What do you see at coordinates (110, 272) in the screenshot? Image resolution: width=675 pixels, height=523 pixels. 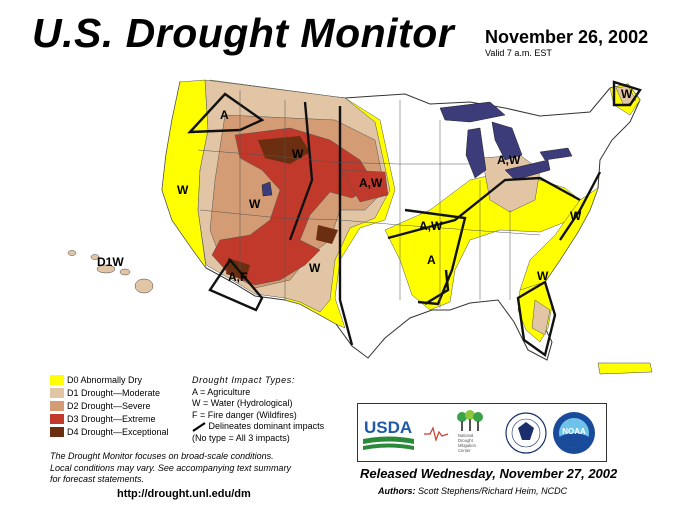 I see `hawaii-islands` at bounding box center [110, 272].